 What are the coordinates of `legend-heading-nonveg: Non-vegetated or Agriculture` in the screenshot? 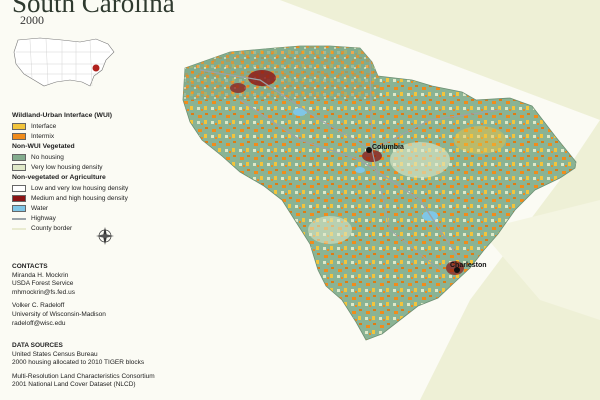 It's located at (59, 177).